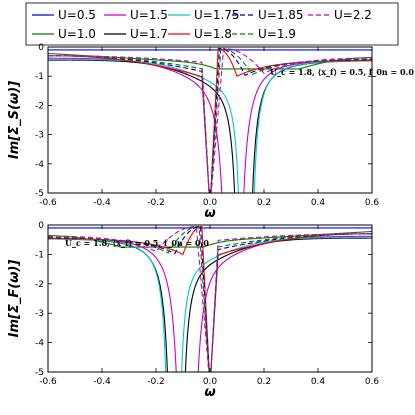 The width and height of the screenshot is (415, 415). I want to click on legend-label: U=1.75, so click(217, 15).